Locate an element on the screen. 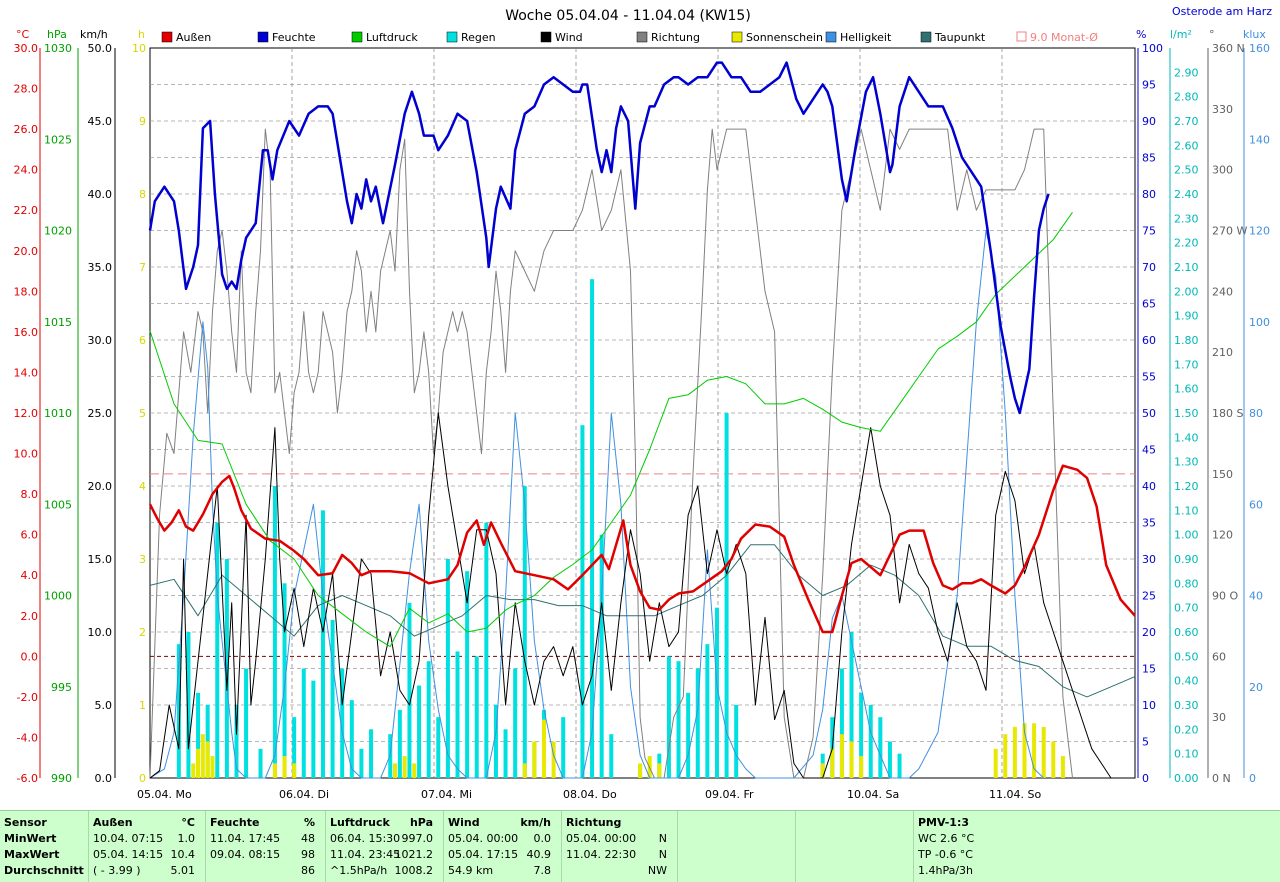  rain-axis-tick: 0.90 is located at coordinates (1186, 559).